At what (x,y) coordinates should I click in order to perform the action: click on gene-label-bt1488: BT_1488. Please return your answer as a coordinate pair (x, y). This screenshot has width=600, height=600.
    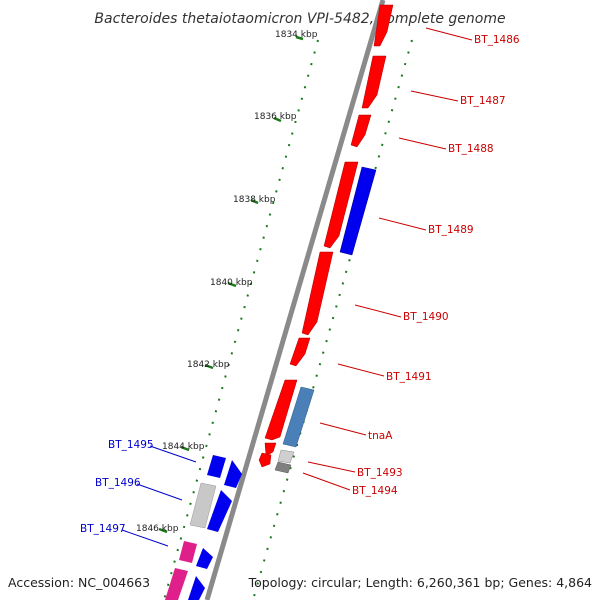
    Looking at the image, I should click on (471, 149).